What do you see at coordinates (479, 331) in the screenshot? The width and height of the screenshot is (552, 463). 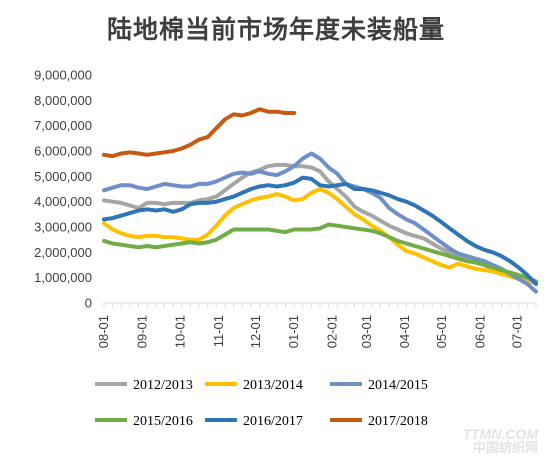 I see `x-tick-label: 06-01` at bounding box center [479, 331].